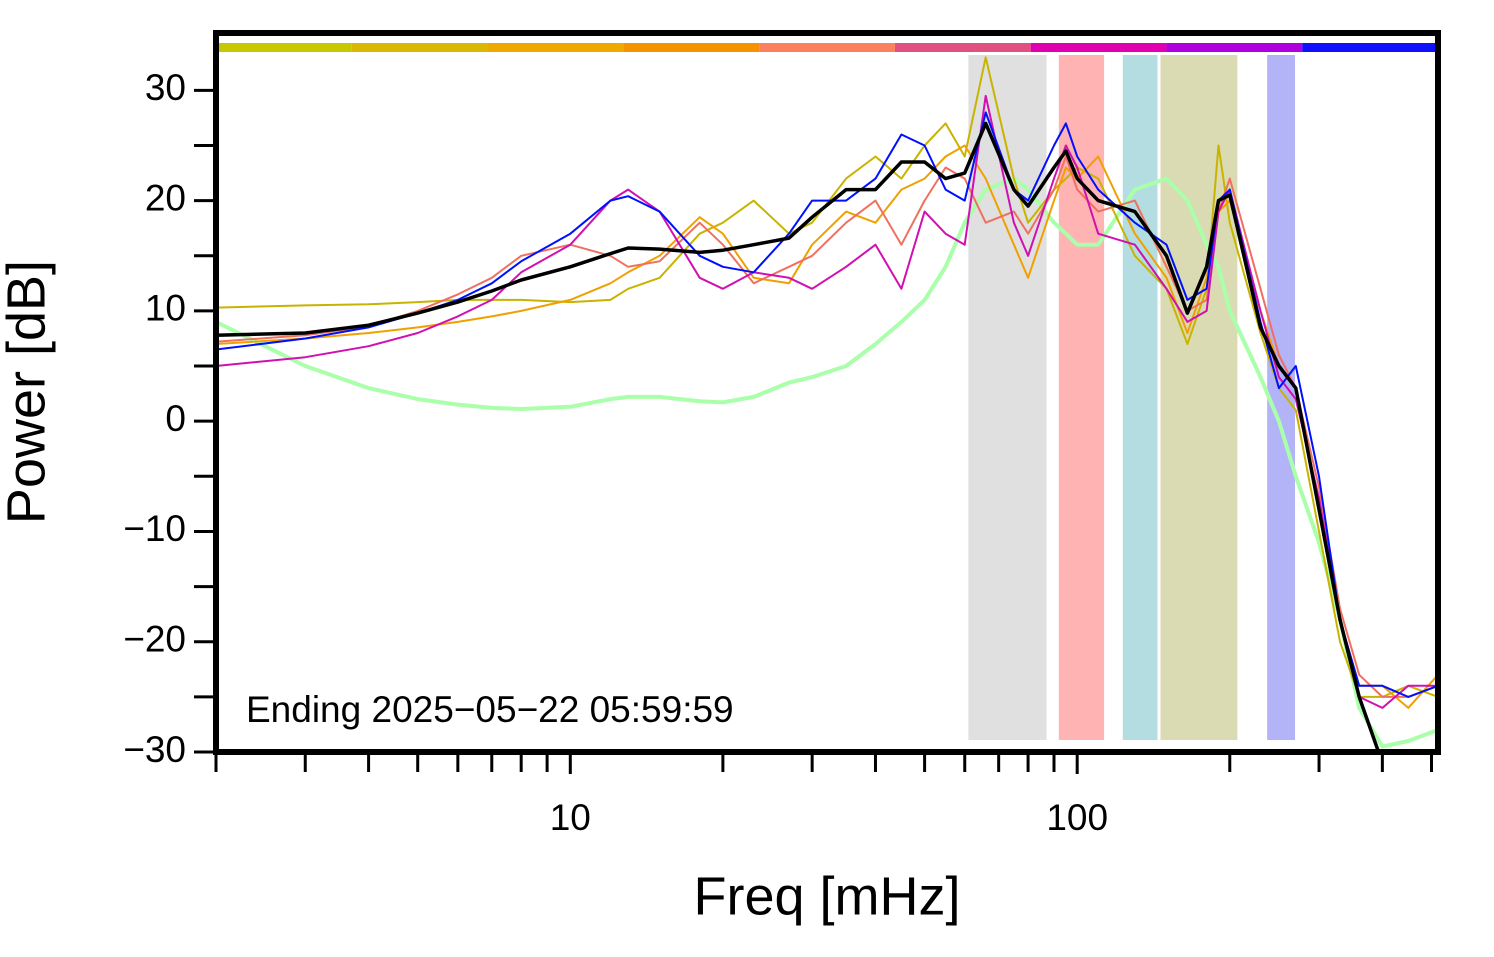  What do you see at coordinates (165, 308) in the screenshot?
I see `y-tick-label: 10` at bounding box center [165, 308].